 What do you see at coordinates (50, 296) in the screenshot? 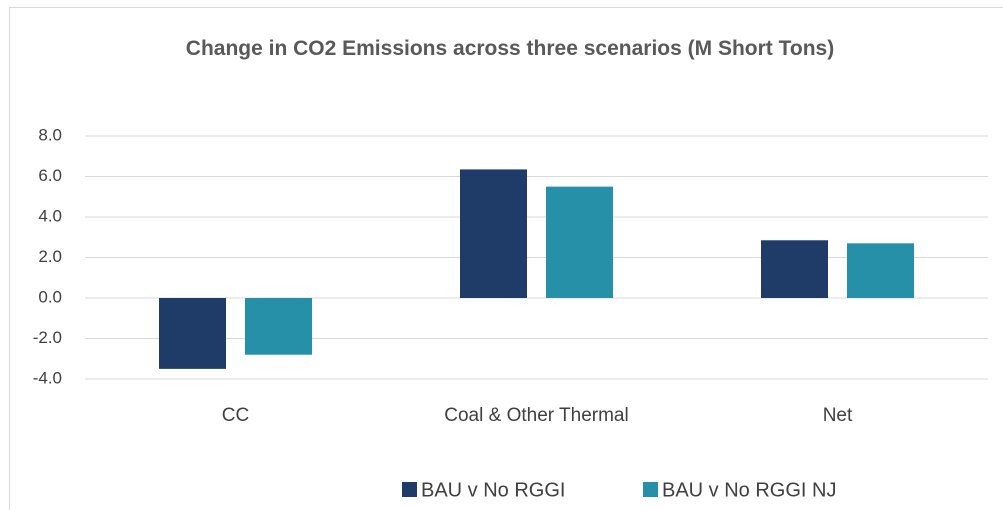
I see `y-tick-label: 0.0` at bounding box center [50, 296].